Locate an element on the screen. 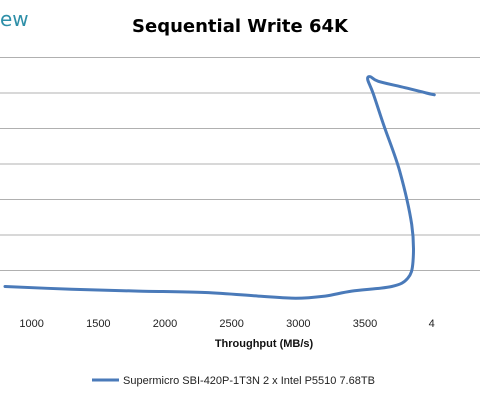 This screenshot has height=401, width=480. chart-title: Sequential Write 64K is located at coordinates (240, 26).